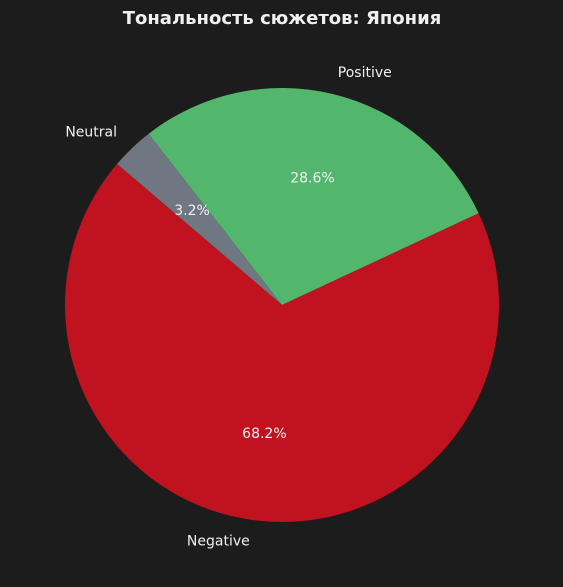 This screenshot has height=587, width=563. I want to click on slice-label: Positive, so click(365, 73).